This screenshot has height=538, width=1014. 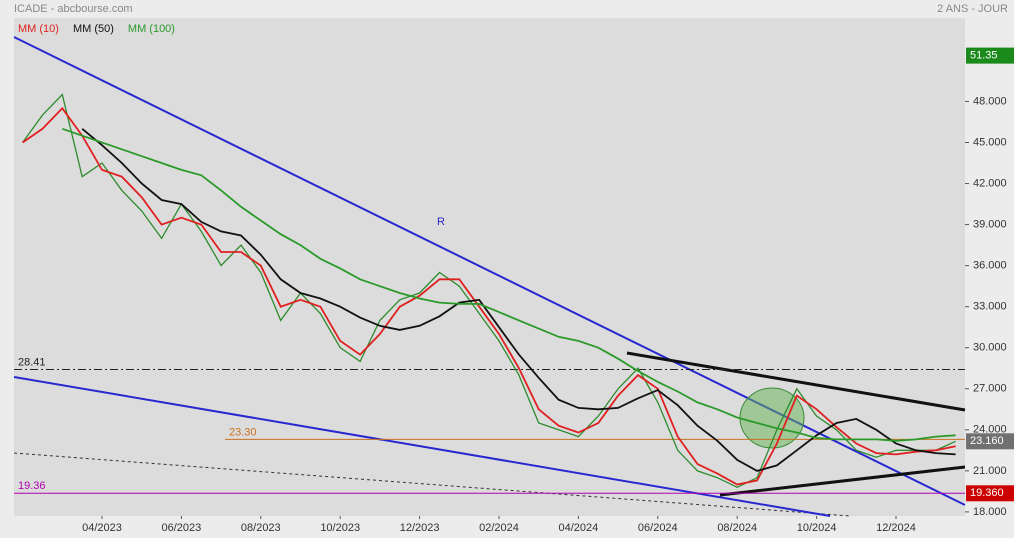 I want to click on y-tick-label: 30.000, so click(x=990, y=348).